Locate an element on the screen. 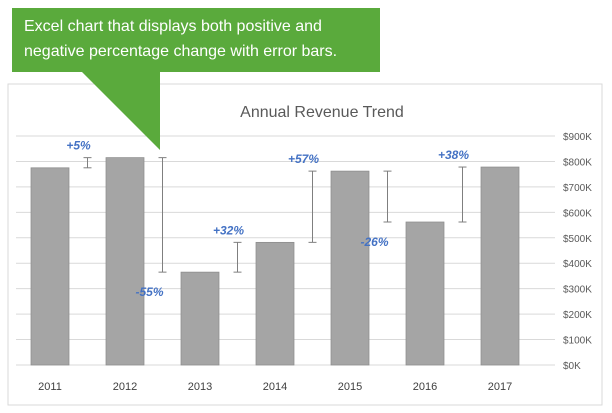  change-label: +5% is located at coordinates (78, 146).